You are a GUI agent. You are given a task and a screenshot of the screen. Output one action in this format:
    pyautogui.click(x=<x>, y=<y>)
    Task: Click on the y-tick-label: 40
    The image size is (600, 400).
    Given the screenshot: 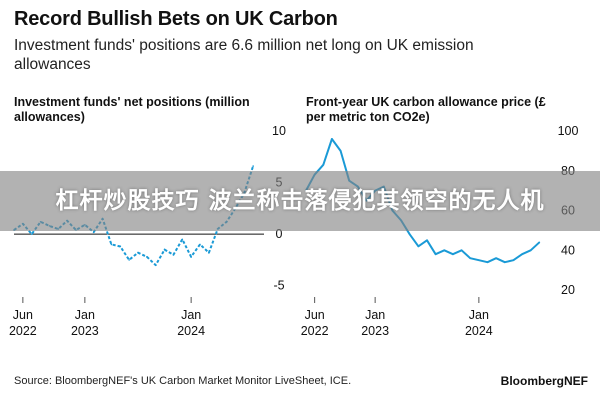 What is the action you would take?
    pyautogui.click(x=568, y=250)
    